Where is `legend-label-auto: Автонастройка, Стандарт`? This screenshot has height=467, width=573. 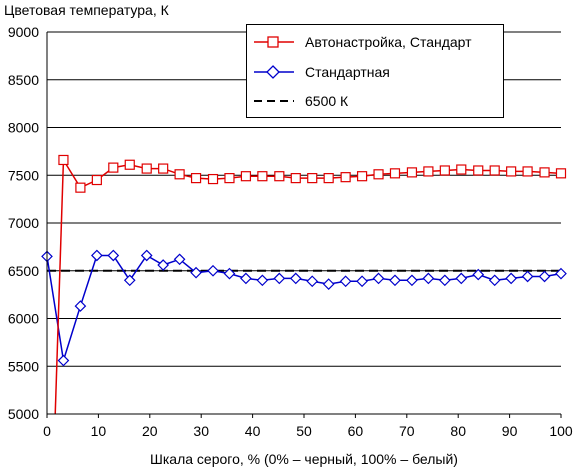 legend-label-auto: Автонастройка, Стандарт is located at coordinates (388, 42).